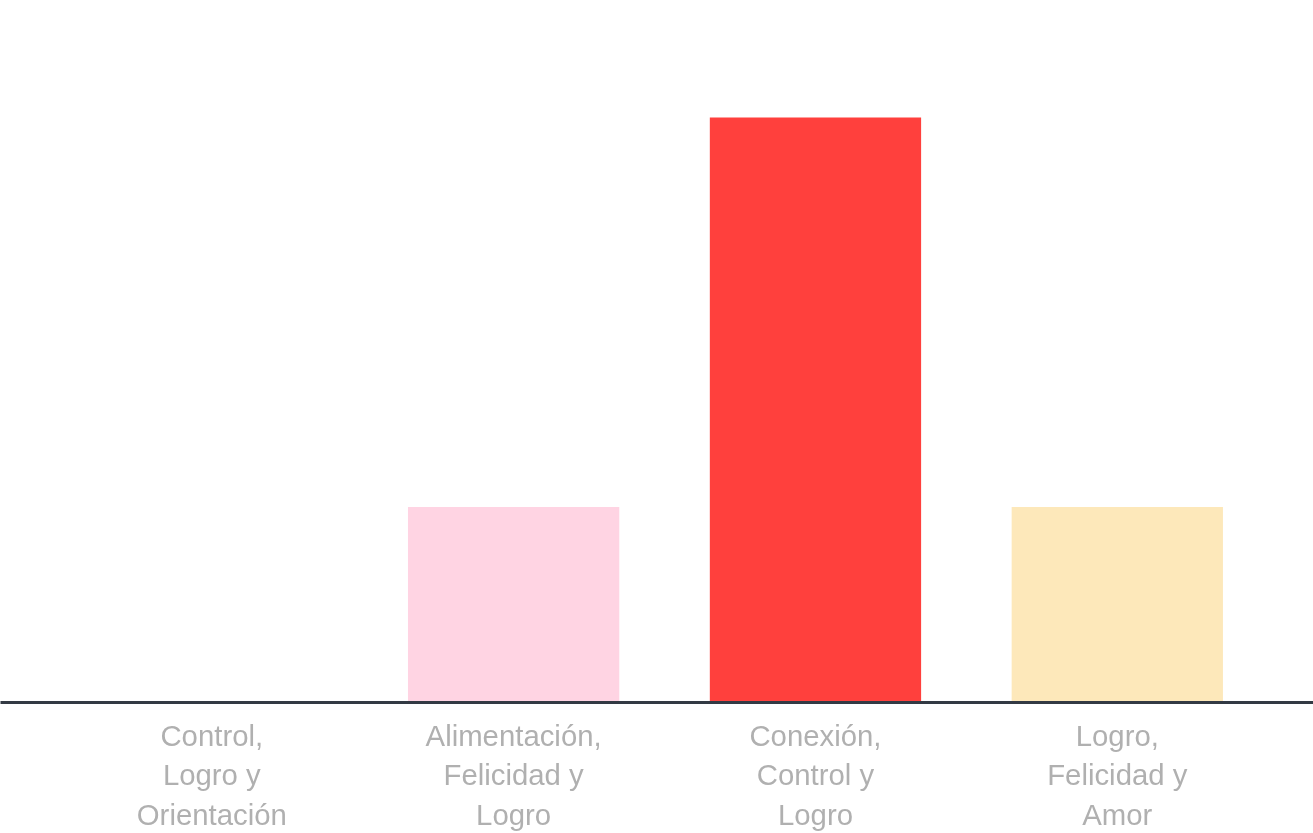 The height and width of the screenshot is (833, 1313). I want to click on x-tick-label: Logro, Felicidad y Amor, so click(1117, 774).